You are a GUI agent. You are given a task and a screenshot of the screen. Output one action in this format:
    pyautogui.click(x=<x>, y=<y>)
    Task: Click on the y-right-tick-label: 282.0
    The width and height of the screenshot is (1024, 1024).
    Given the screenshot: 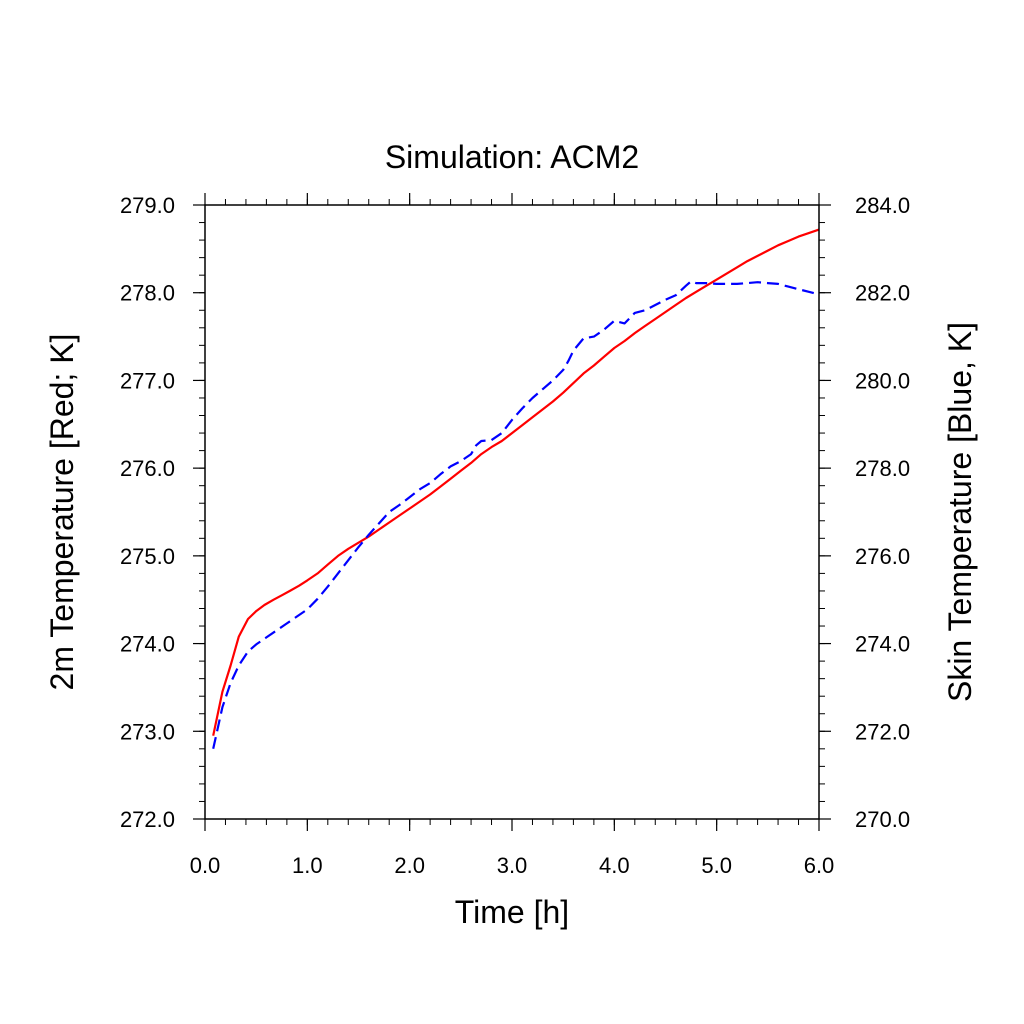 What is the action you would take?
    pyautogui.click(x=882, y=293)
    